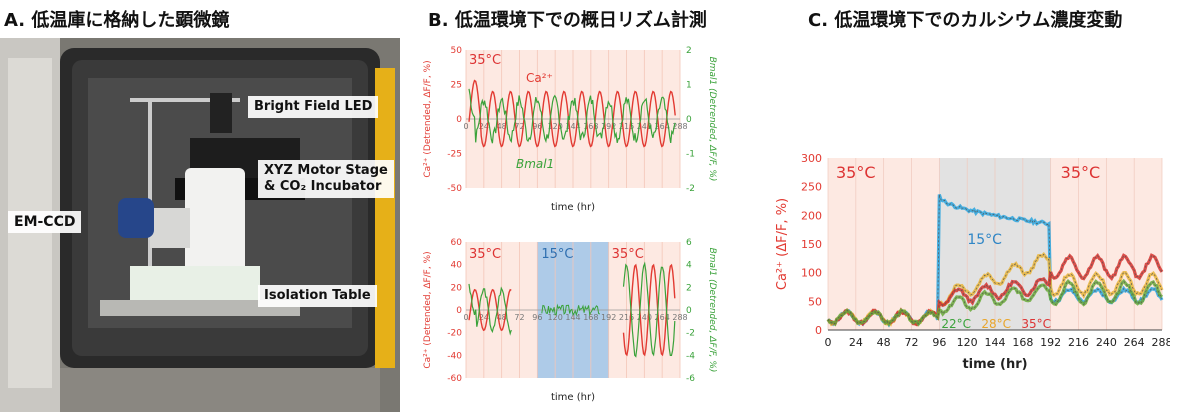 The width and height of the screenshot is (1200, 412). What do you see at coordinates (689, 266) in the screenshot?
I see `y-right-tick-label: 4` at bounding box center [689, 266].